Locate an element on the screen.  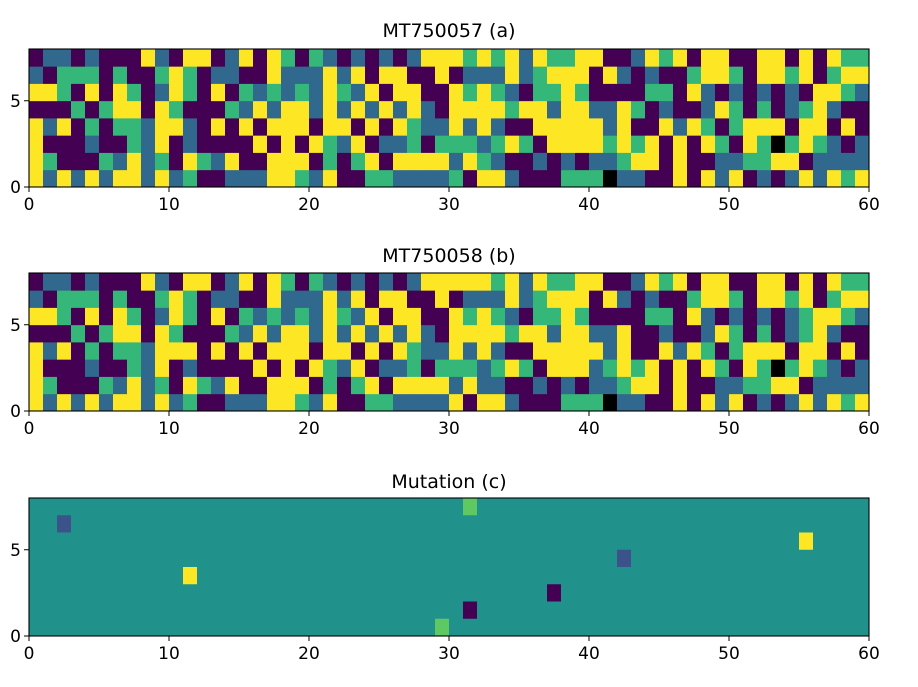
x-tick-label: 60 is located at coordinates (869, 205).